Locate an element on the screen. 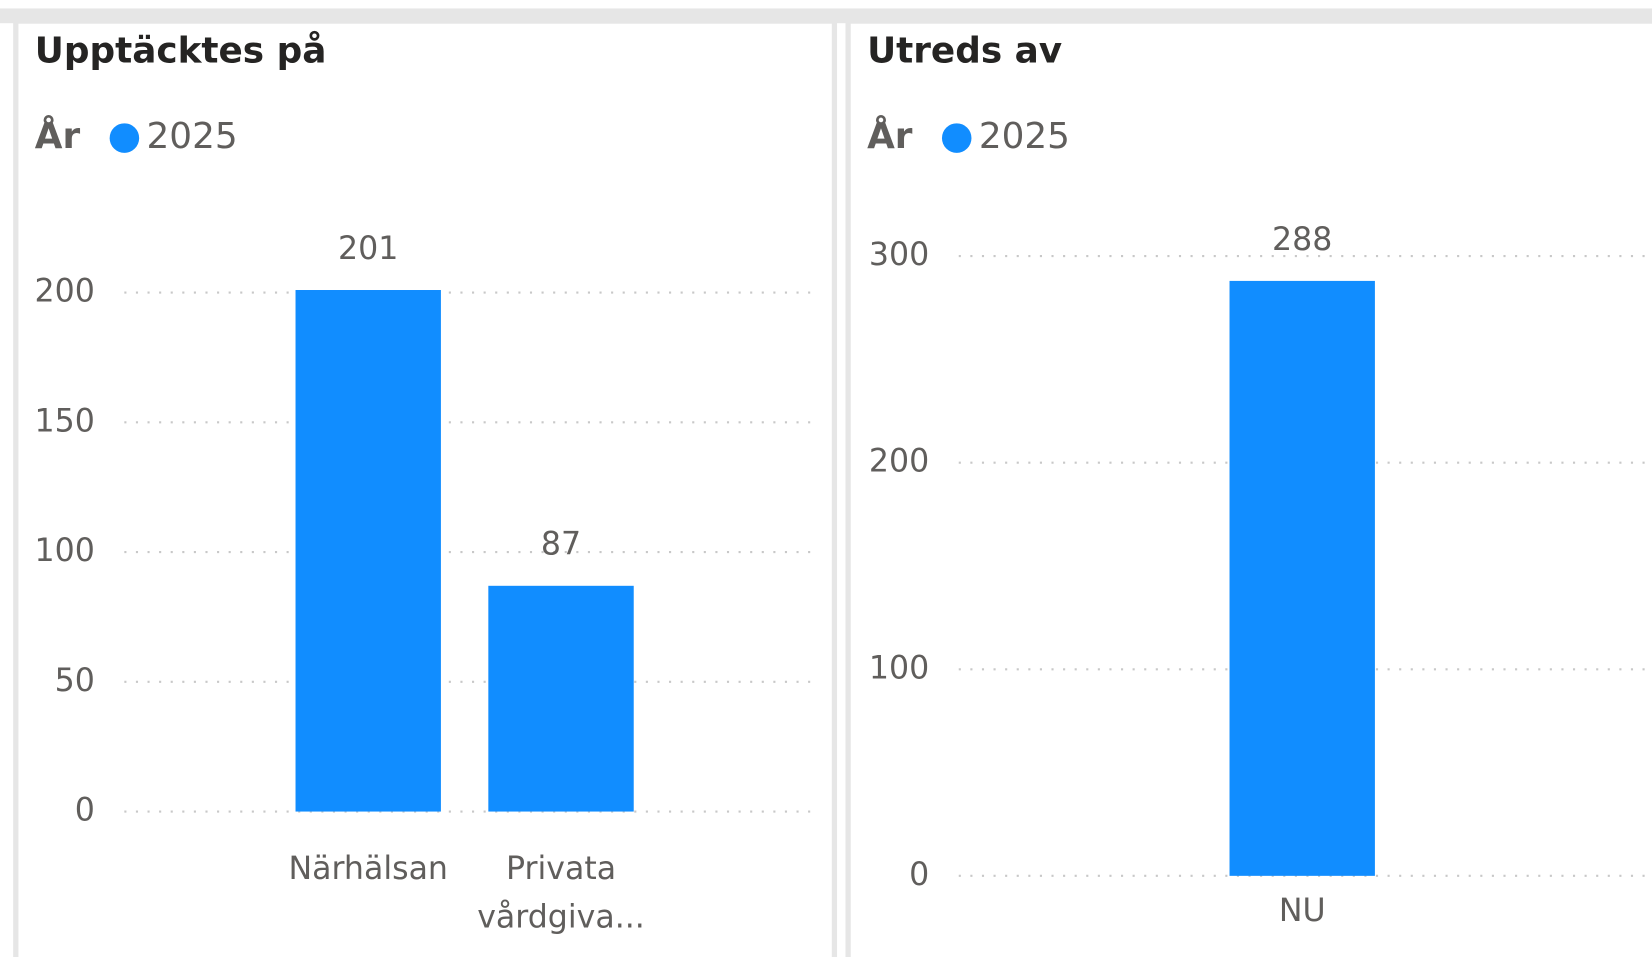  y-tick-label: 50 is located at coordinates (75, 681).